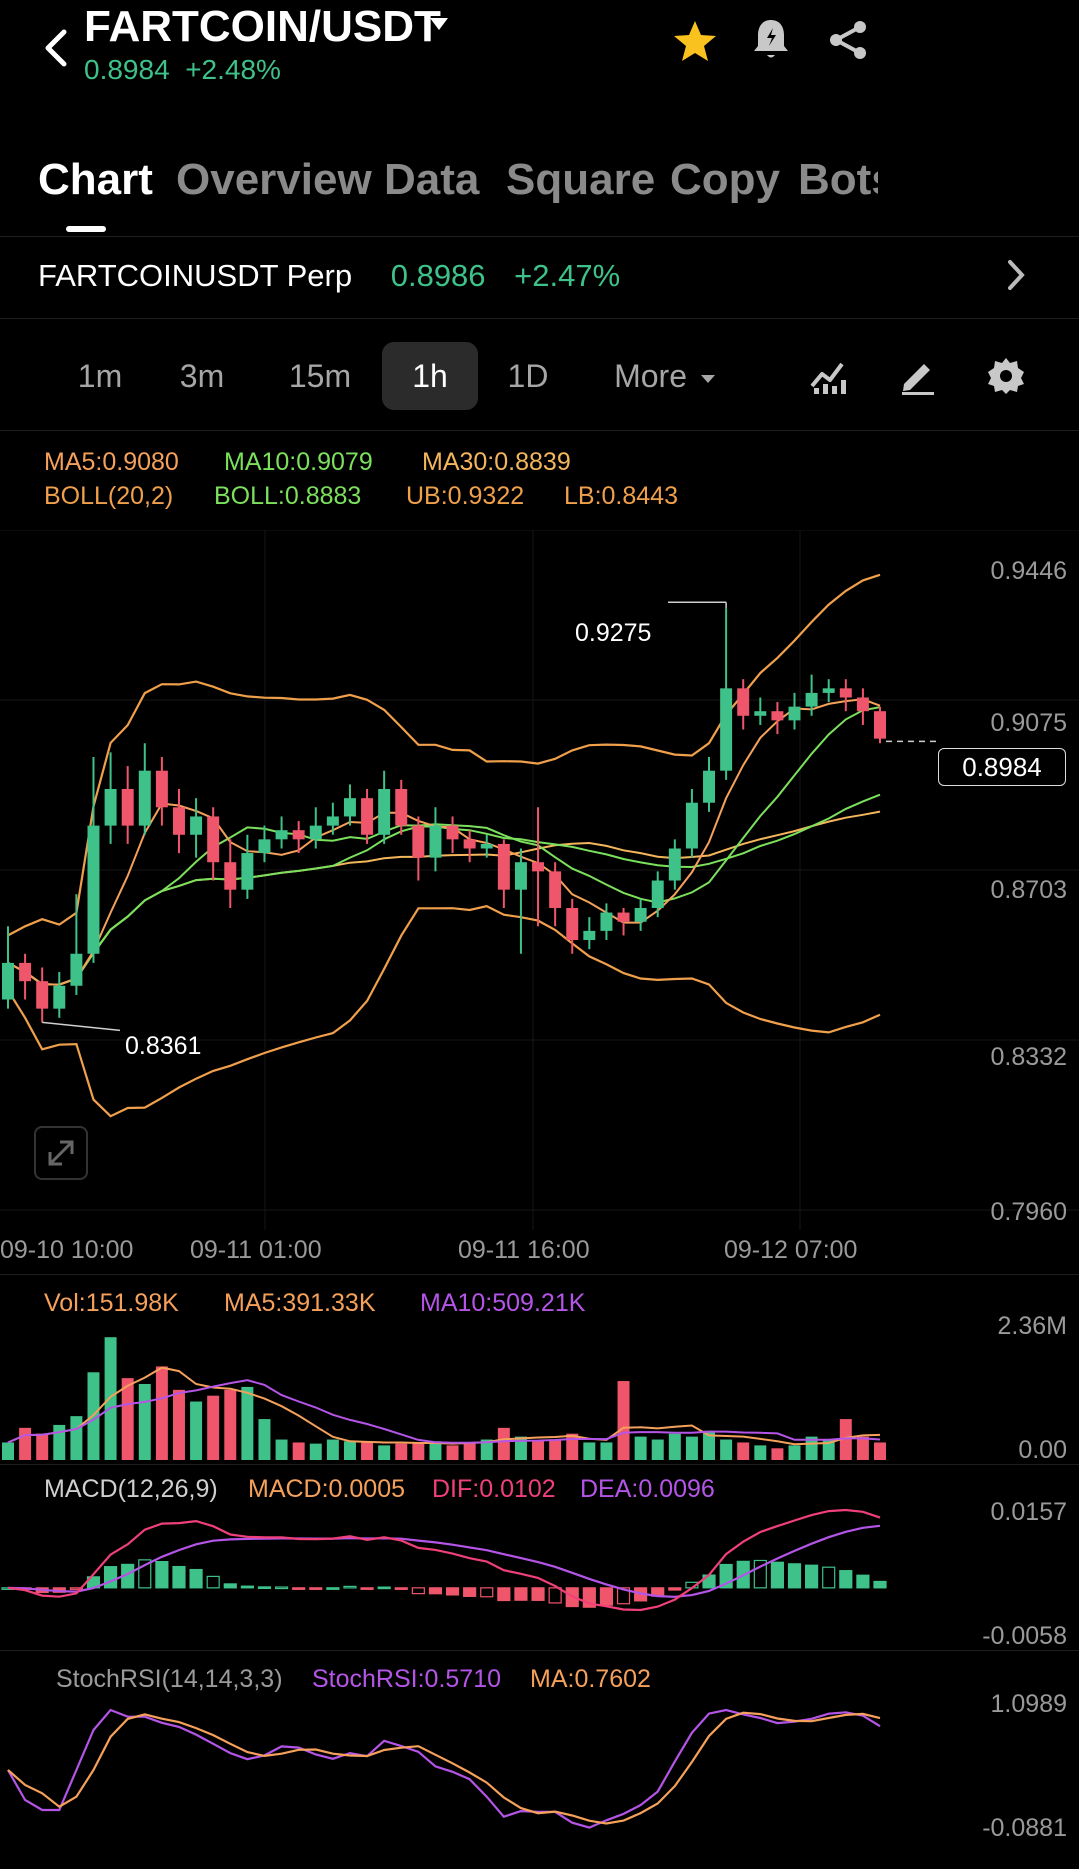  What do you see at coordinates (430, 376) in the screenshot?
I see `timeframe-1h: 1h` at bounding box center [430, 376].